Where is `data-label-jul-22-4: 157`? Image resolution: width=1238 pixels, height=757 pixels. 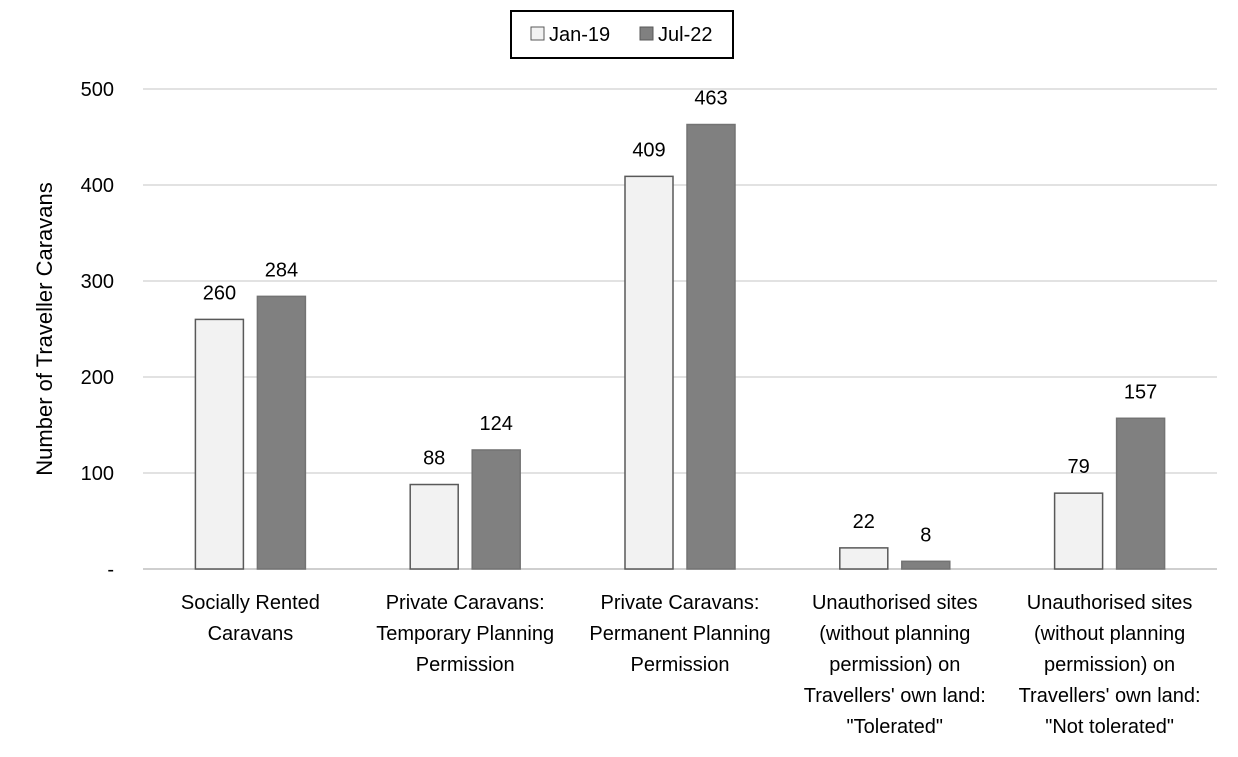 data-label-jul-22-4: 157 is located at coordinates (1140, 392).